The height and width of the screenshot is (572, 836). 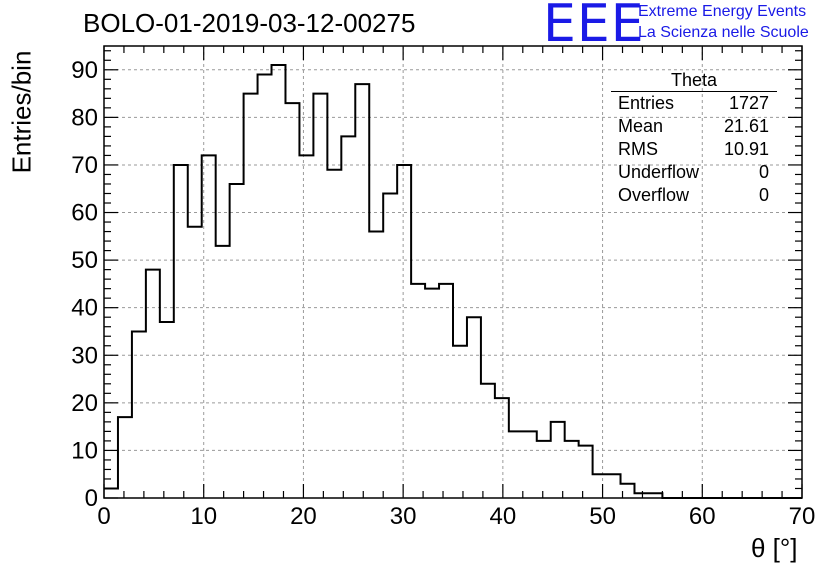 What do you see at coordinates (249, 23) in the screenshot?
I see `chart-title: BOLO-01-2019-03-12-00275` at bounding box center [249, 23].